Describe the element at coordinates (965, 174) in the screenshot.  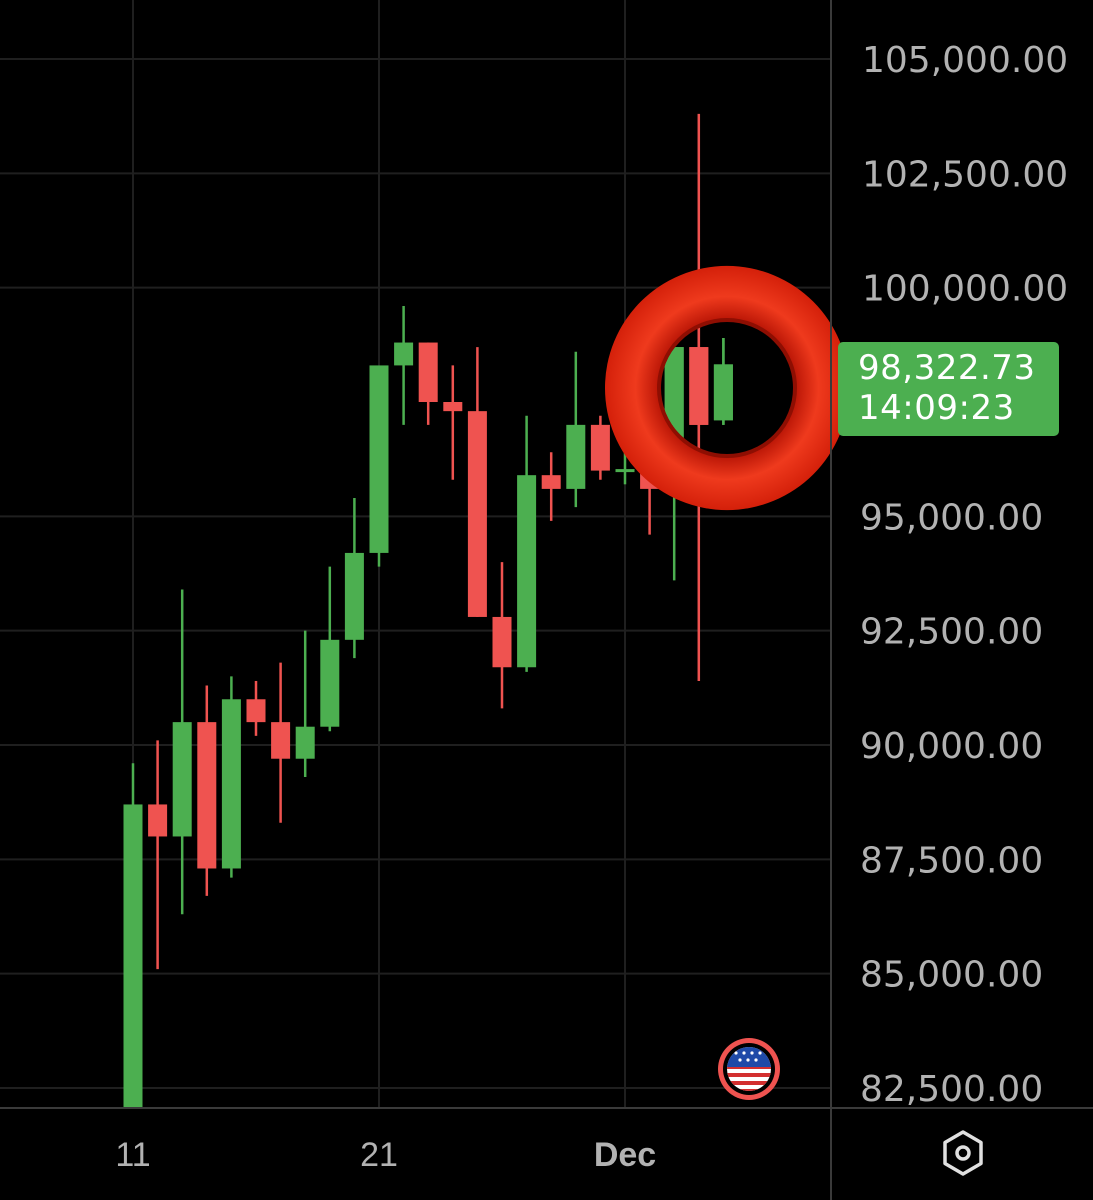
I see `y-tick-label: 102,500.00` at that location.